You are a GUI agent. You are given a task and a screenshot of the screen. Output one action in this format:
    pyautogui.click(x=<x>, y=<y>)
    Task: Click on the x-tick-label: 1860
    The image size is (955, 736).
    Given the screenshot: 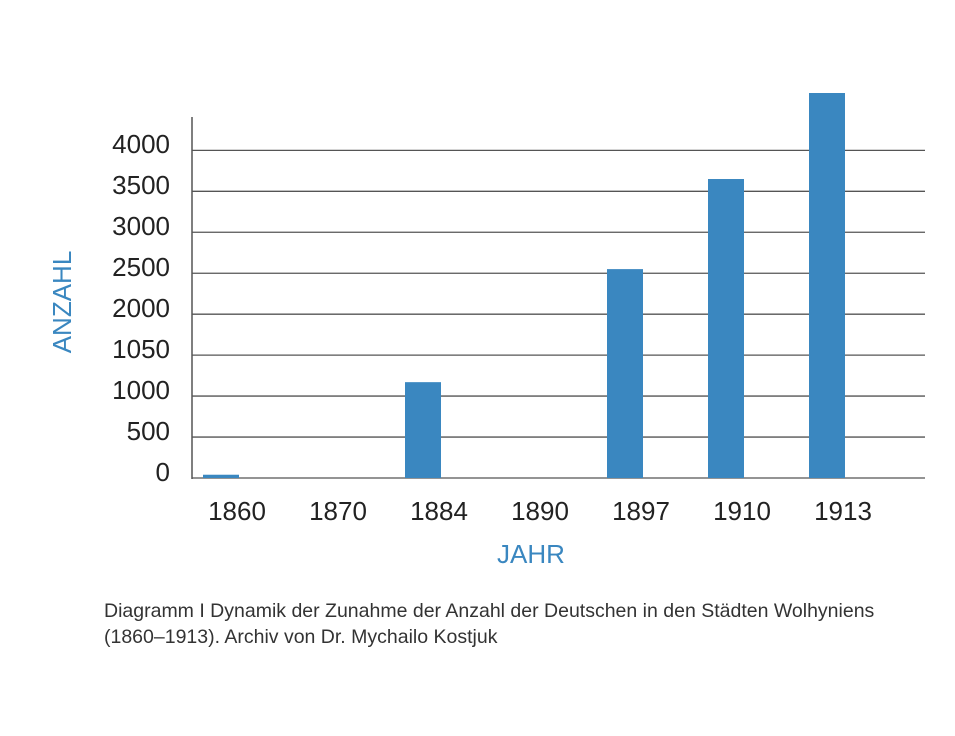 What is the action you would take?
    pyautogui.click(x=237, y=511)
    